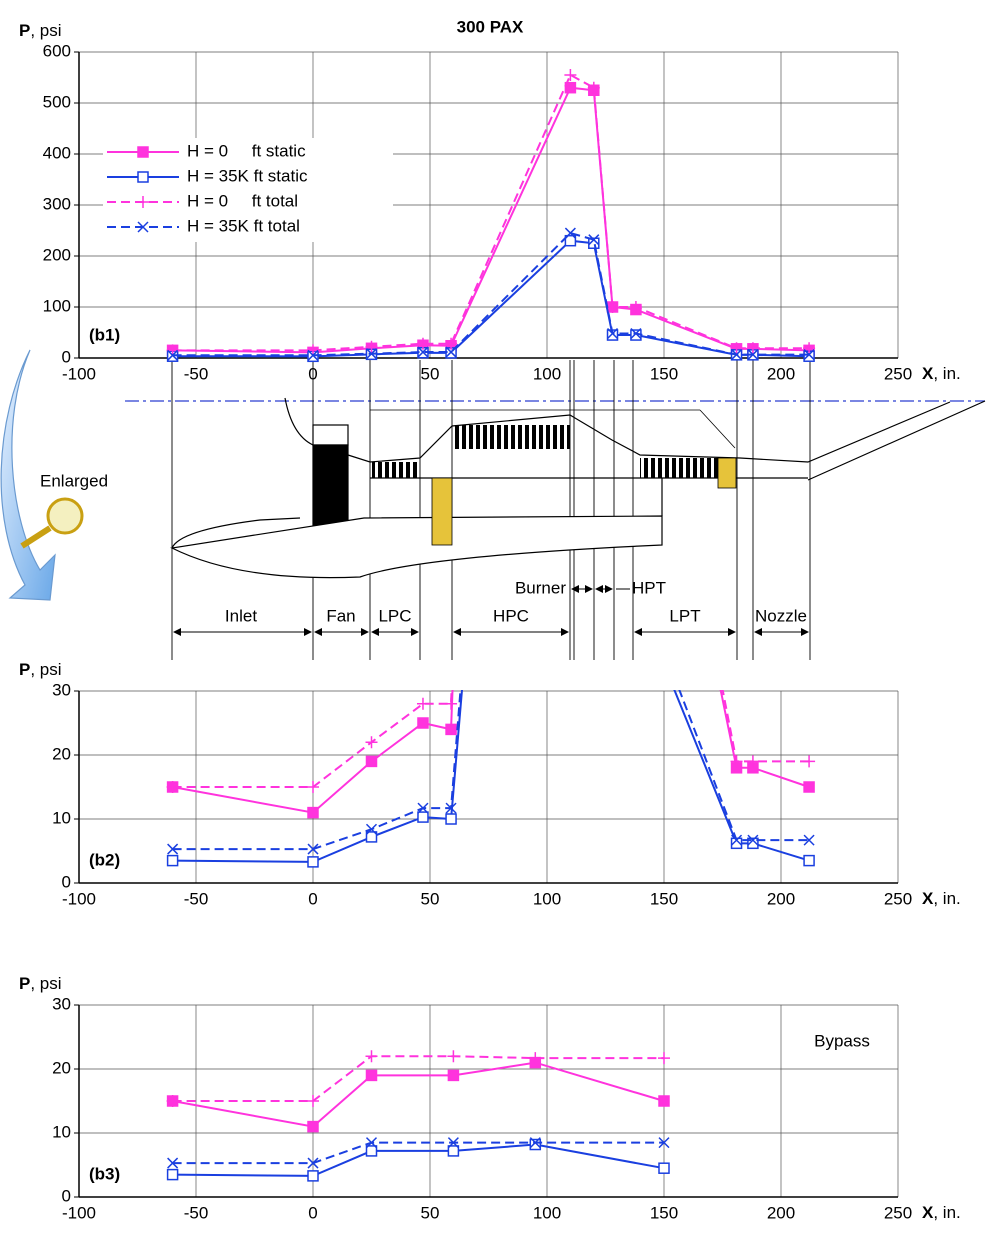  I want to click on legend-label: H = 0 ft static, so click(246, 150).